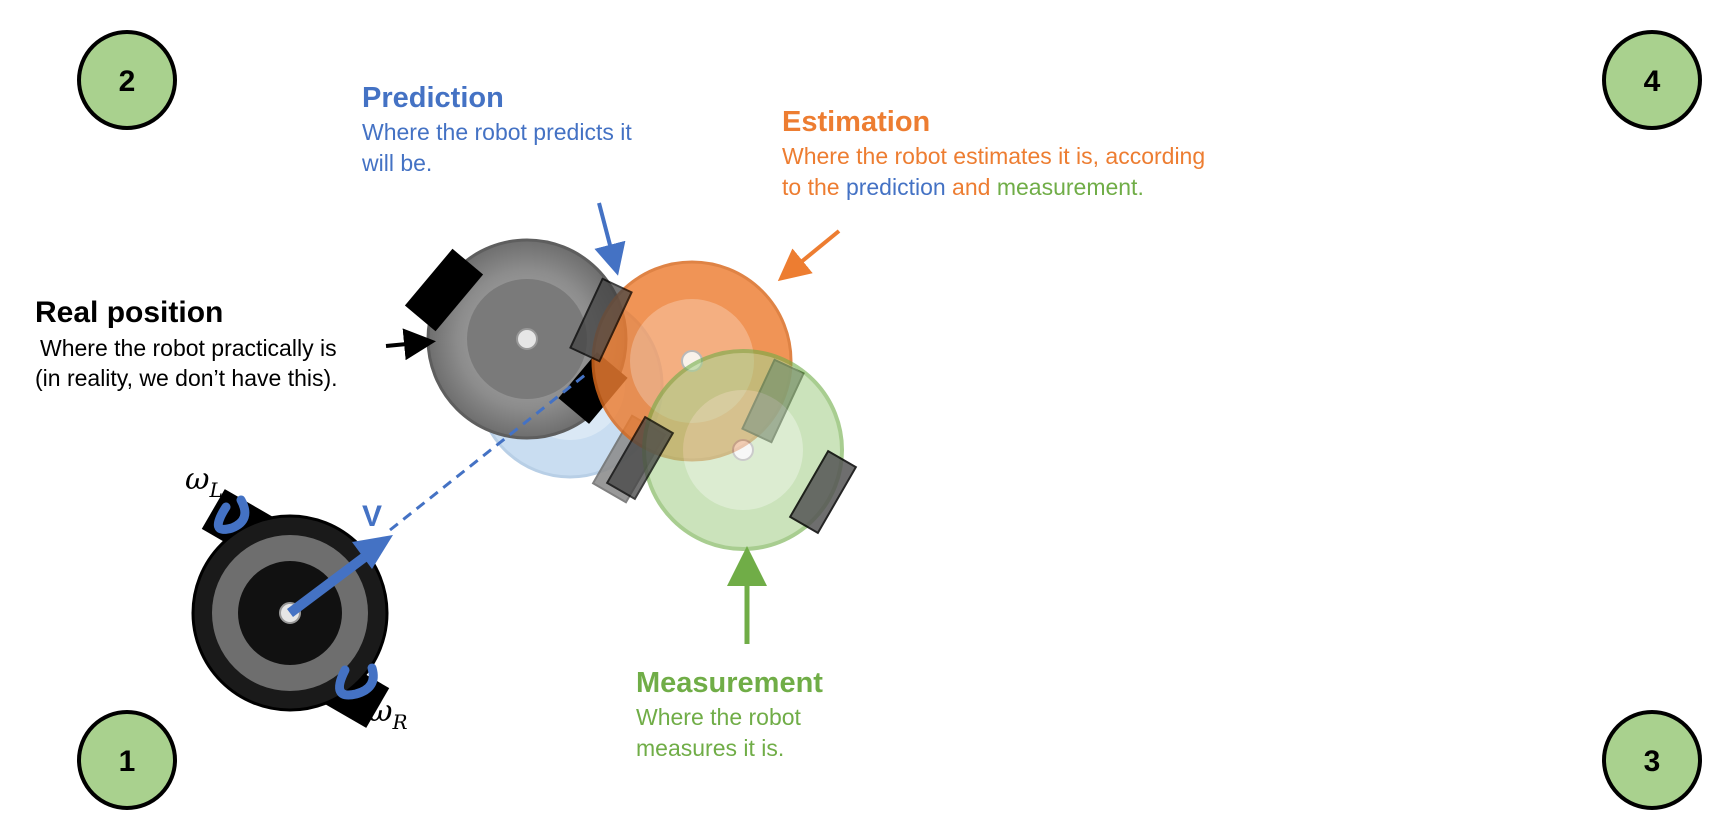 The height and width of the screenshot is (824, 1728). I want to click on estimation-desc-measurement-word: measurement., so click(1070, 186).